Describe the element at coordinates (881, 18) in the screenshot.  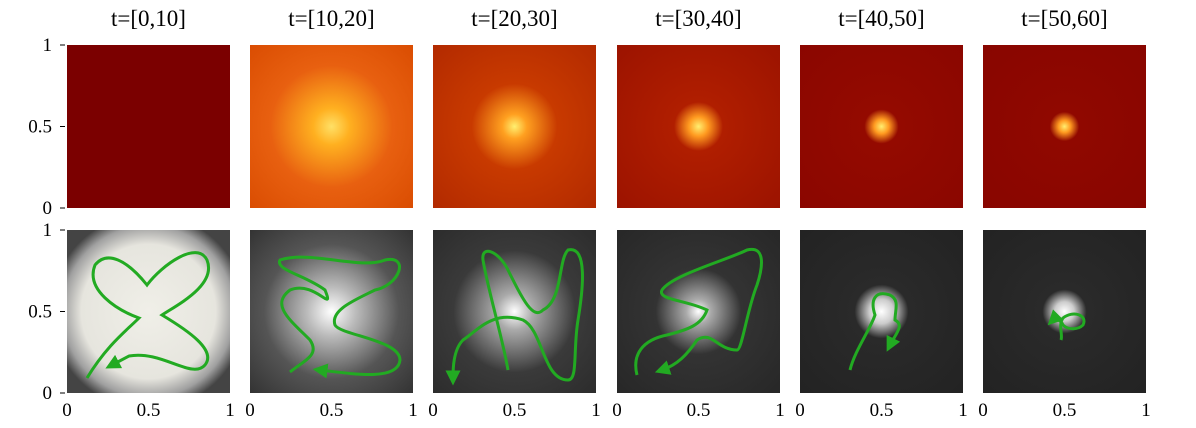
I see `column-title: t=[40,50]` at that location.